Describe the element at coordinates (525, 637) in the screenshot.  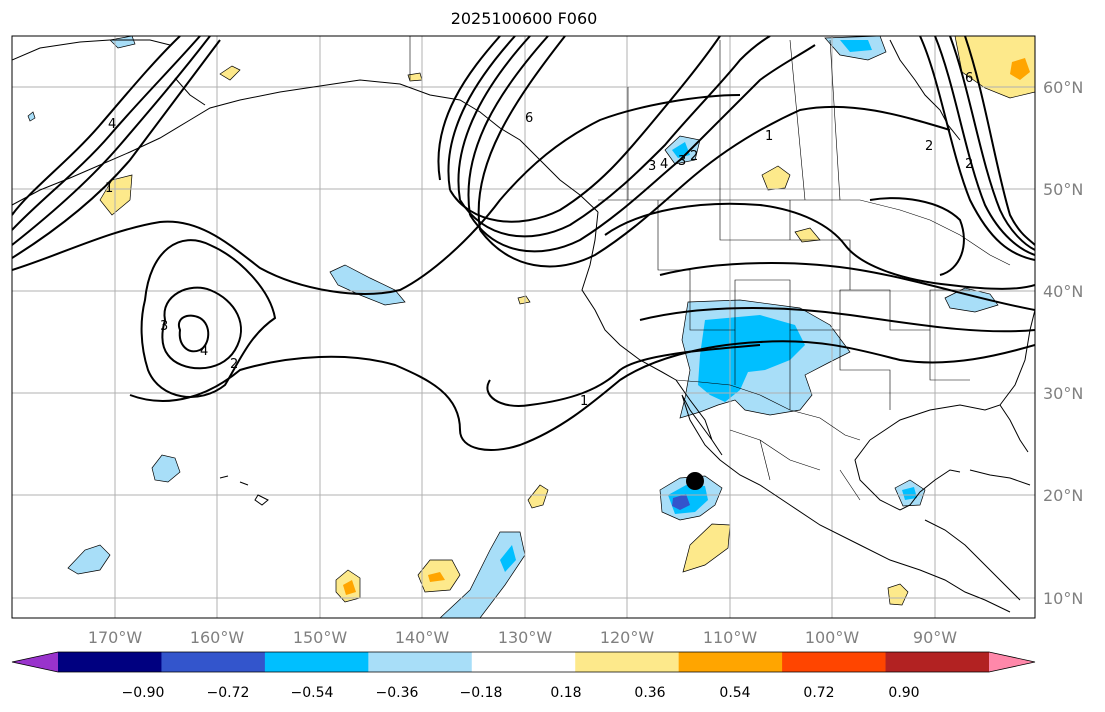
I see `lon-label: 130°W` at that location.